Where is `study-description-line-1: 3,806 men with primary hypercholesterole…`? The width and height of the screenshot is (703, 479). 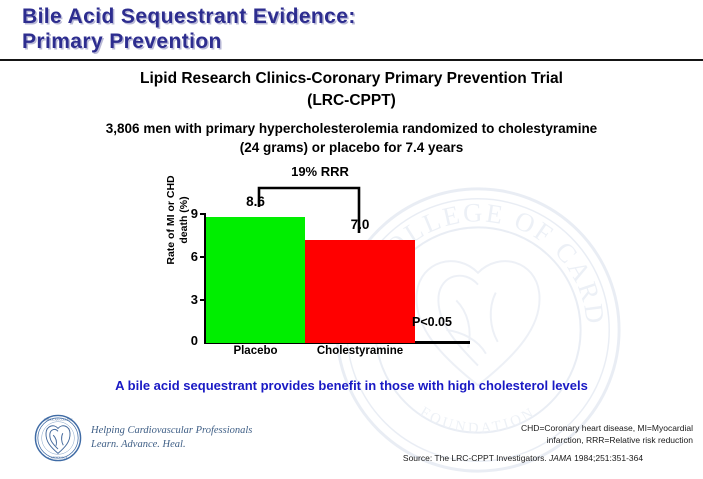
study-description-line-1: 3,806 men with primary hypercholesterole… is located at coordinates (351, 128).